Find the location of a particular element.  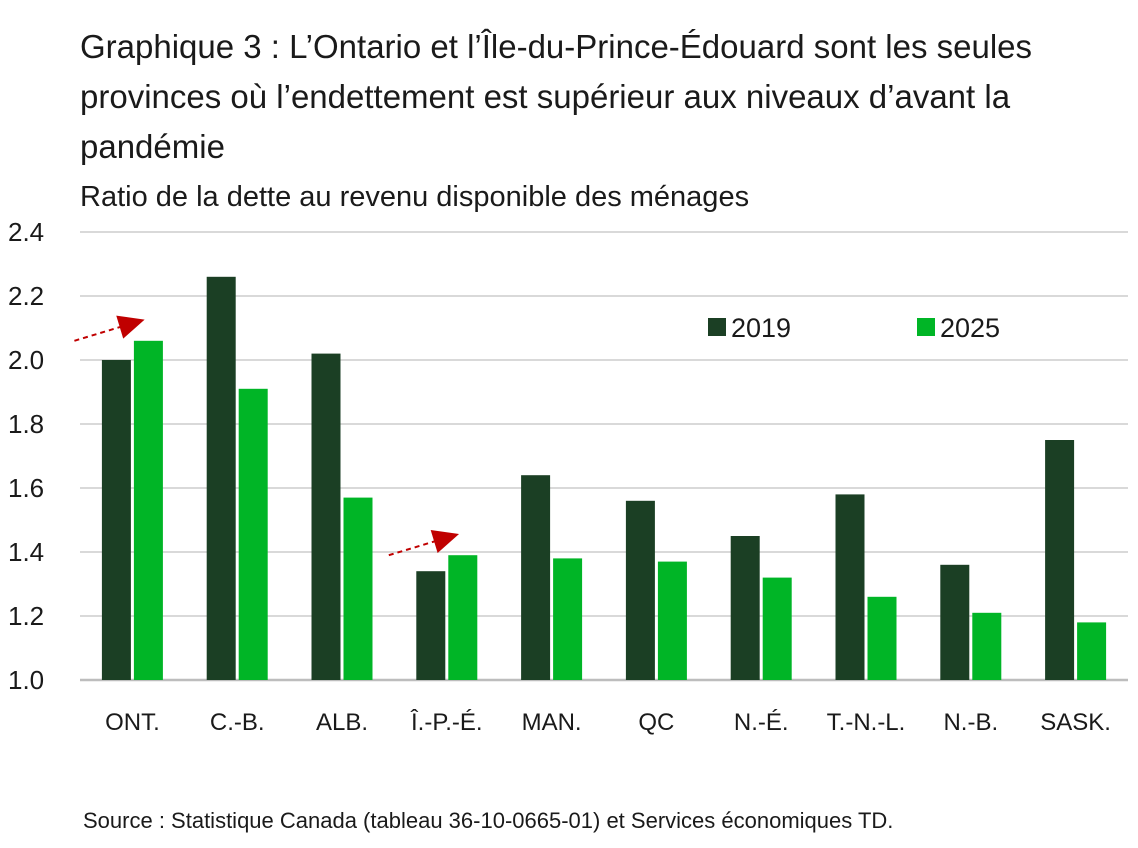

x-tick-label: C.-B. is located at coordinates (237, 722).